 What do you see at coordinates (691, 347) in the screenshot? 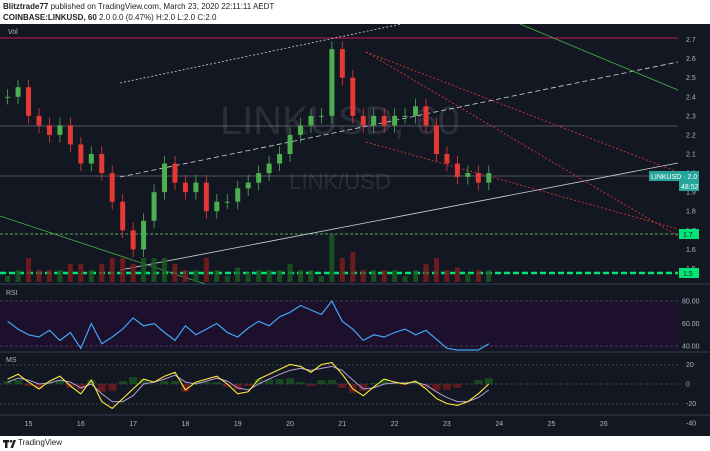
I see `rsi-tick-label: 40.00` at bounding box center [691, 347].